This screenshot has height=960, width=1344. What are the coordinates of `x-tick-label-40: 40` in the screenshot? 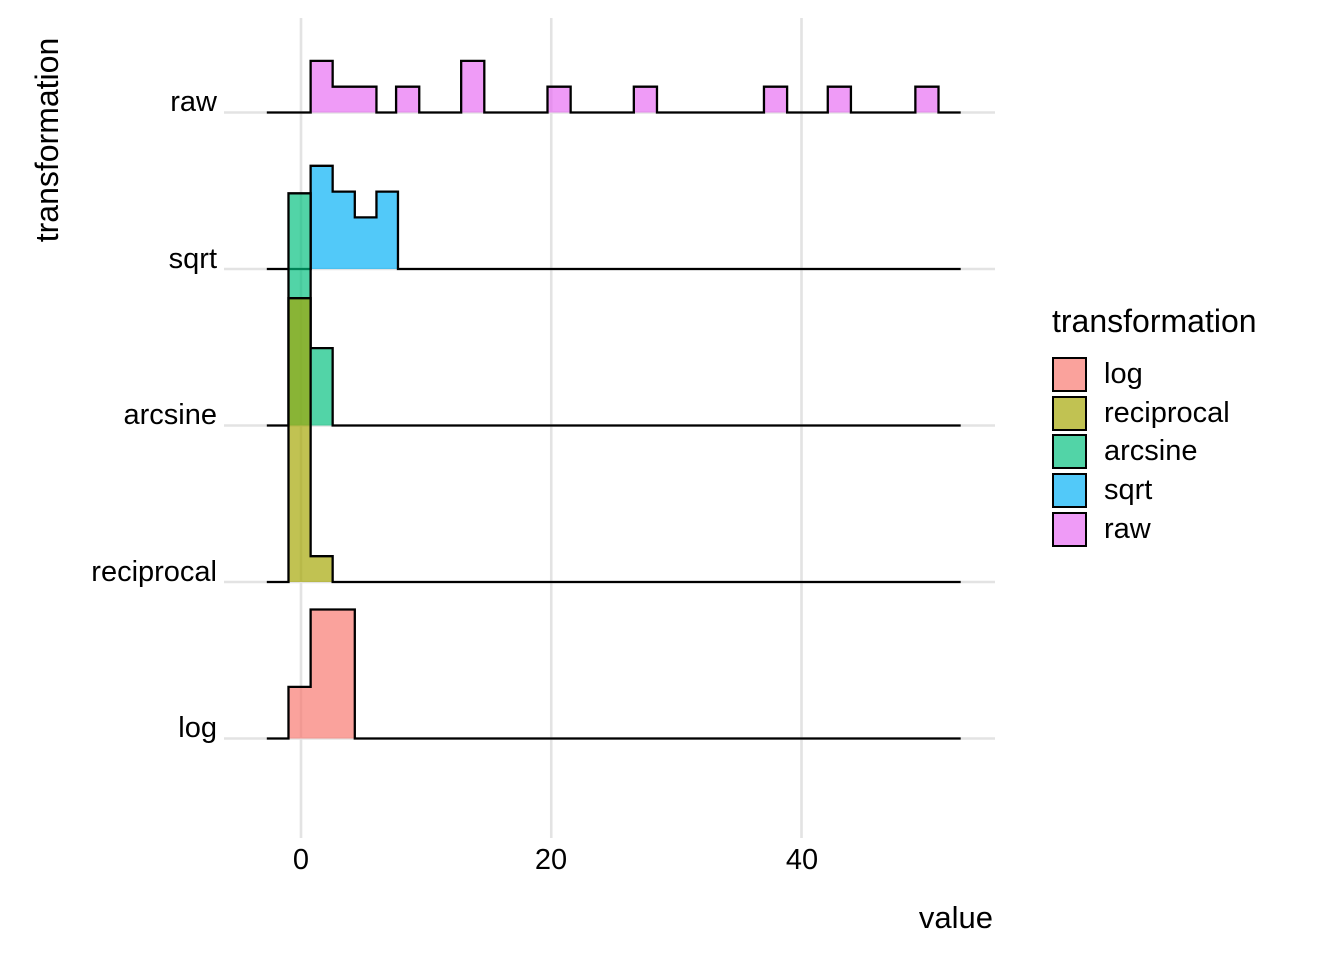 It's located at (802, 860).